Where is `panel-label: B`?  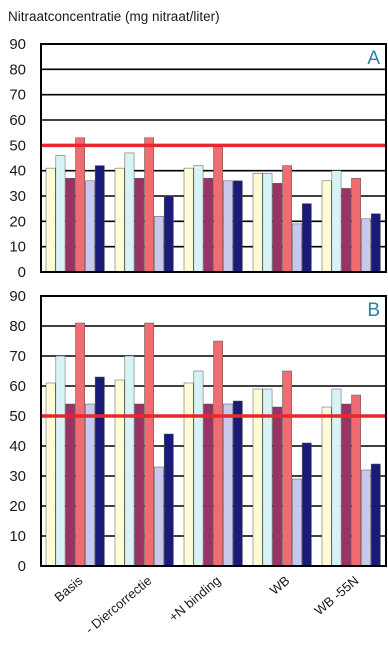
panel-label: B is located at coordinates (373, 310).